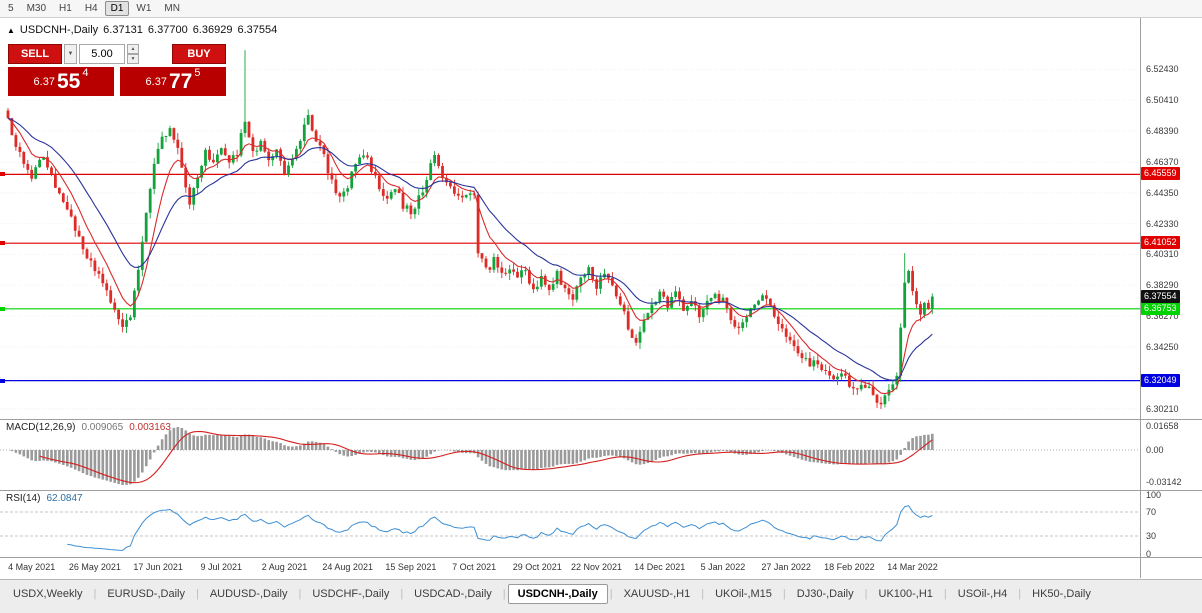  I want to click on price-axis-label: 6.52430, so click(1162, 69).